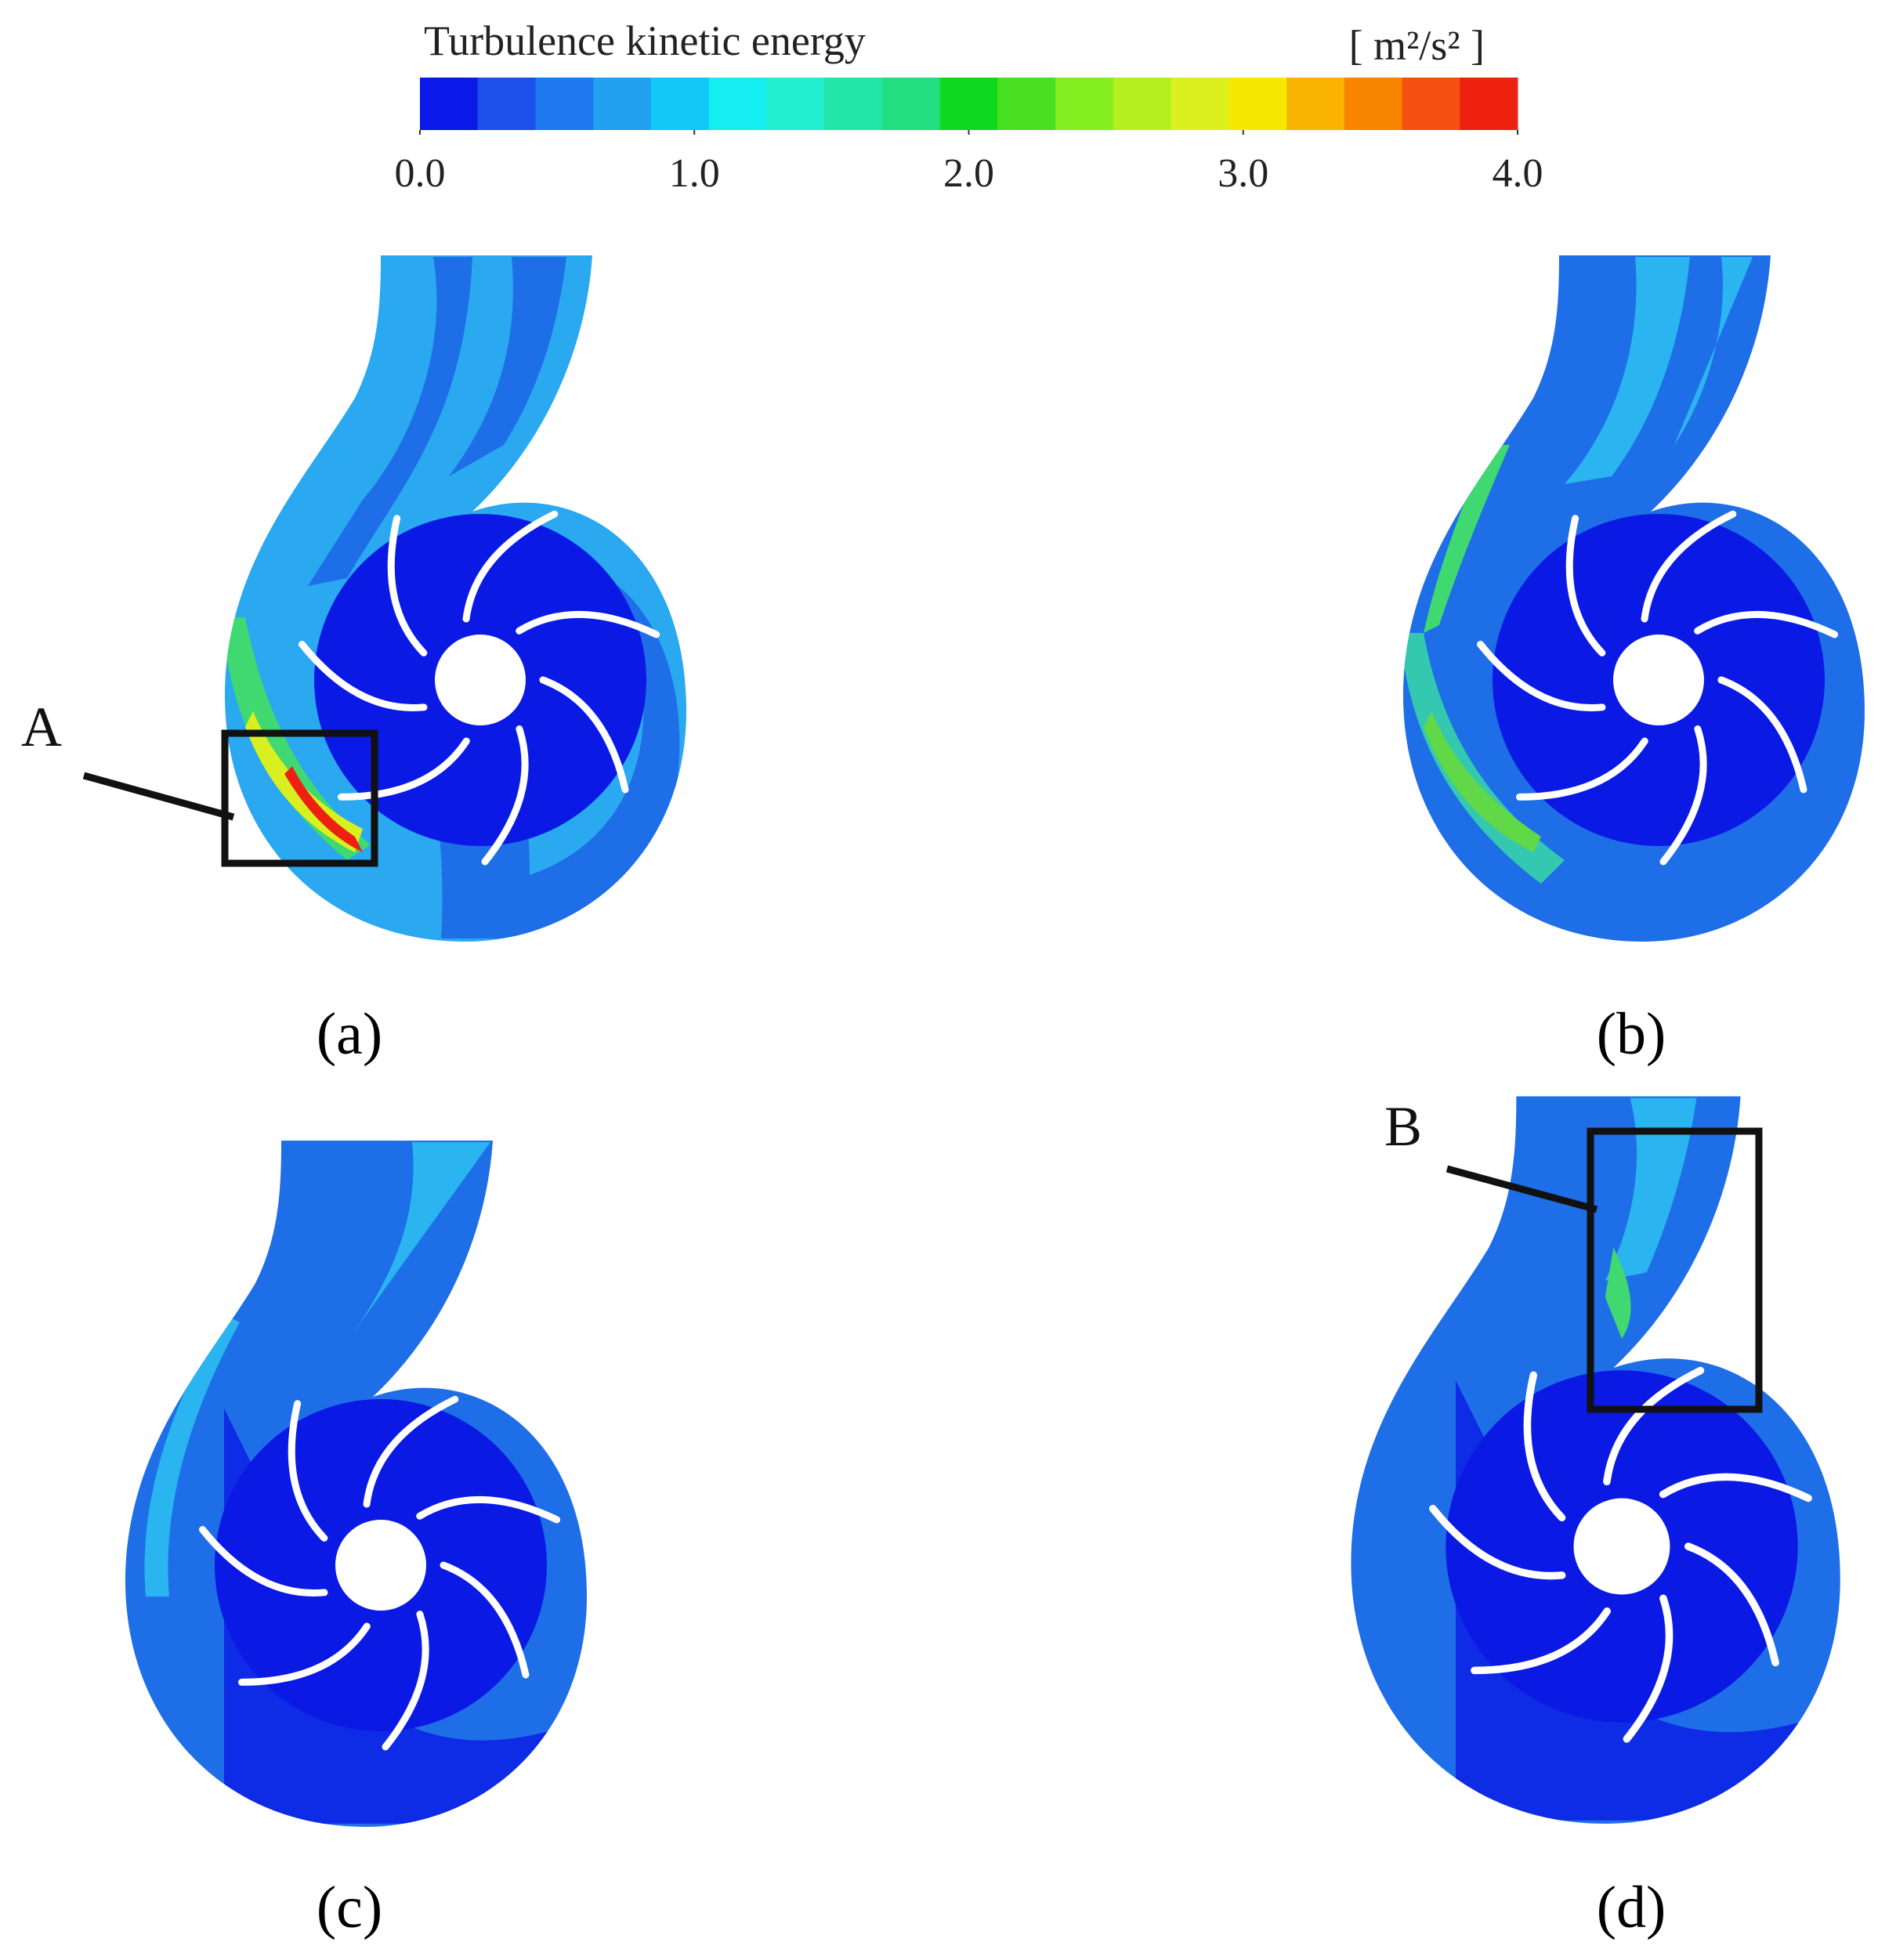 This screenshot has height=1960, width=1896. I want to click on tick-label: 1.0, so click(694, 174).